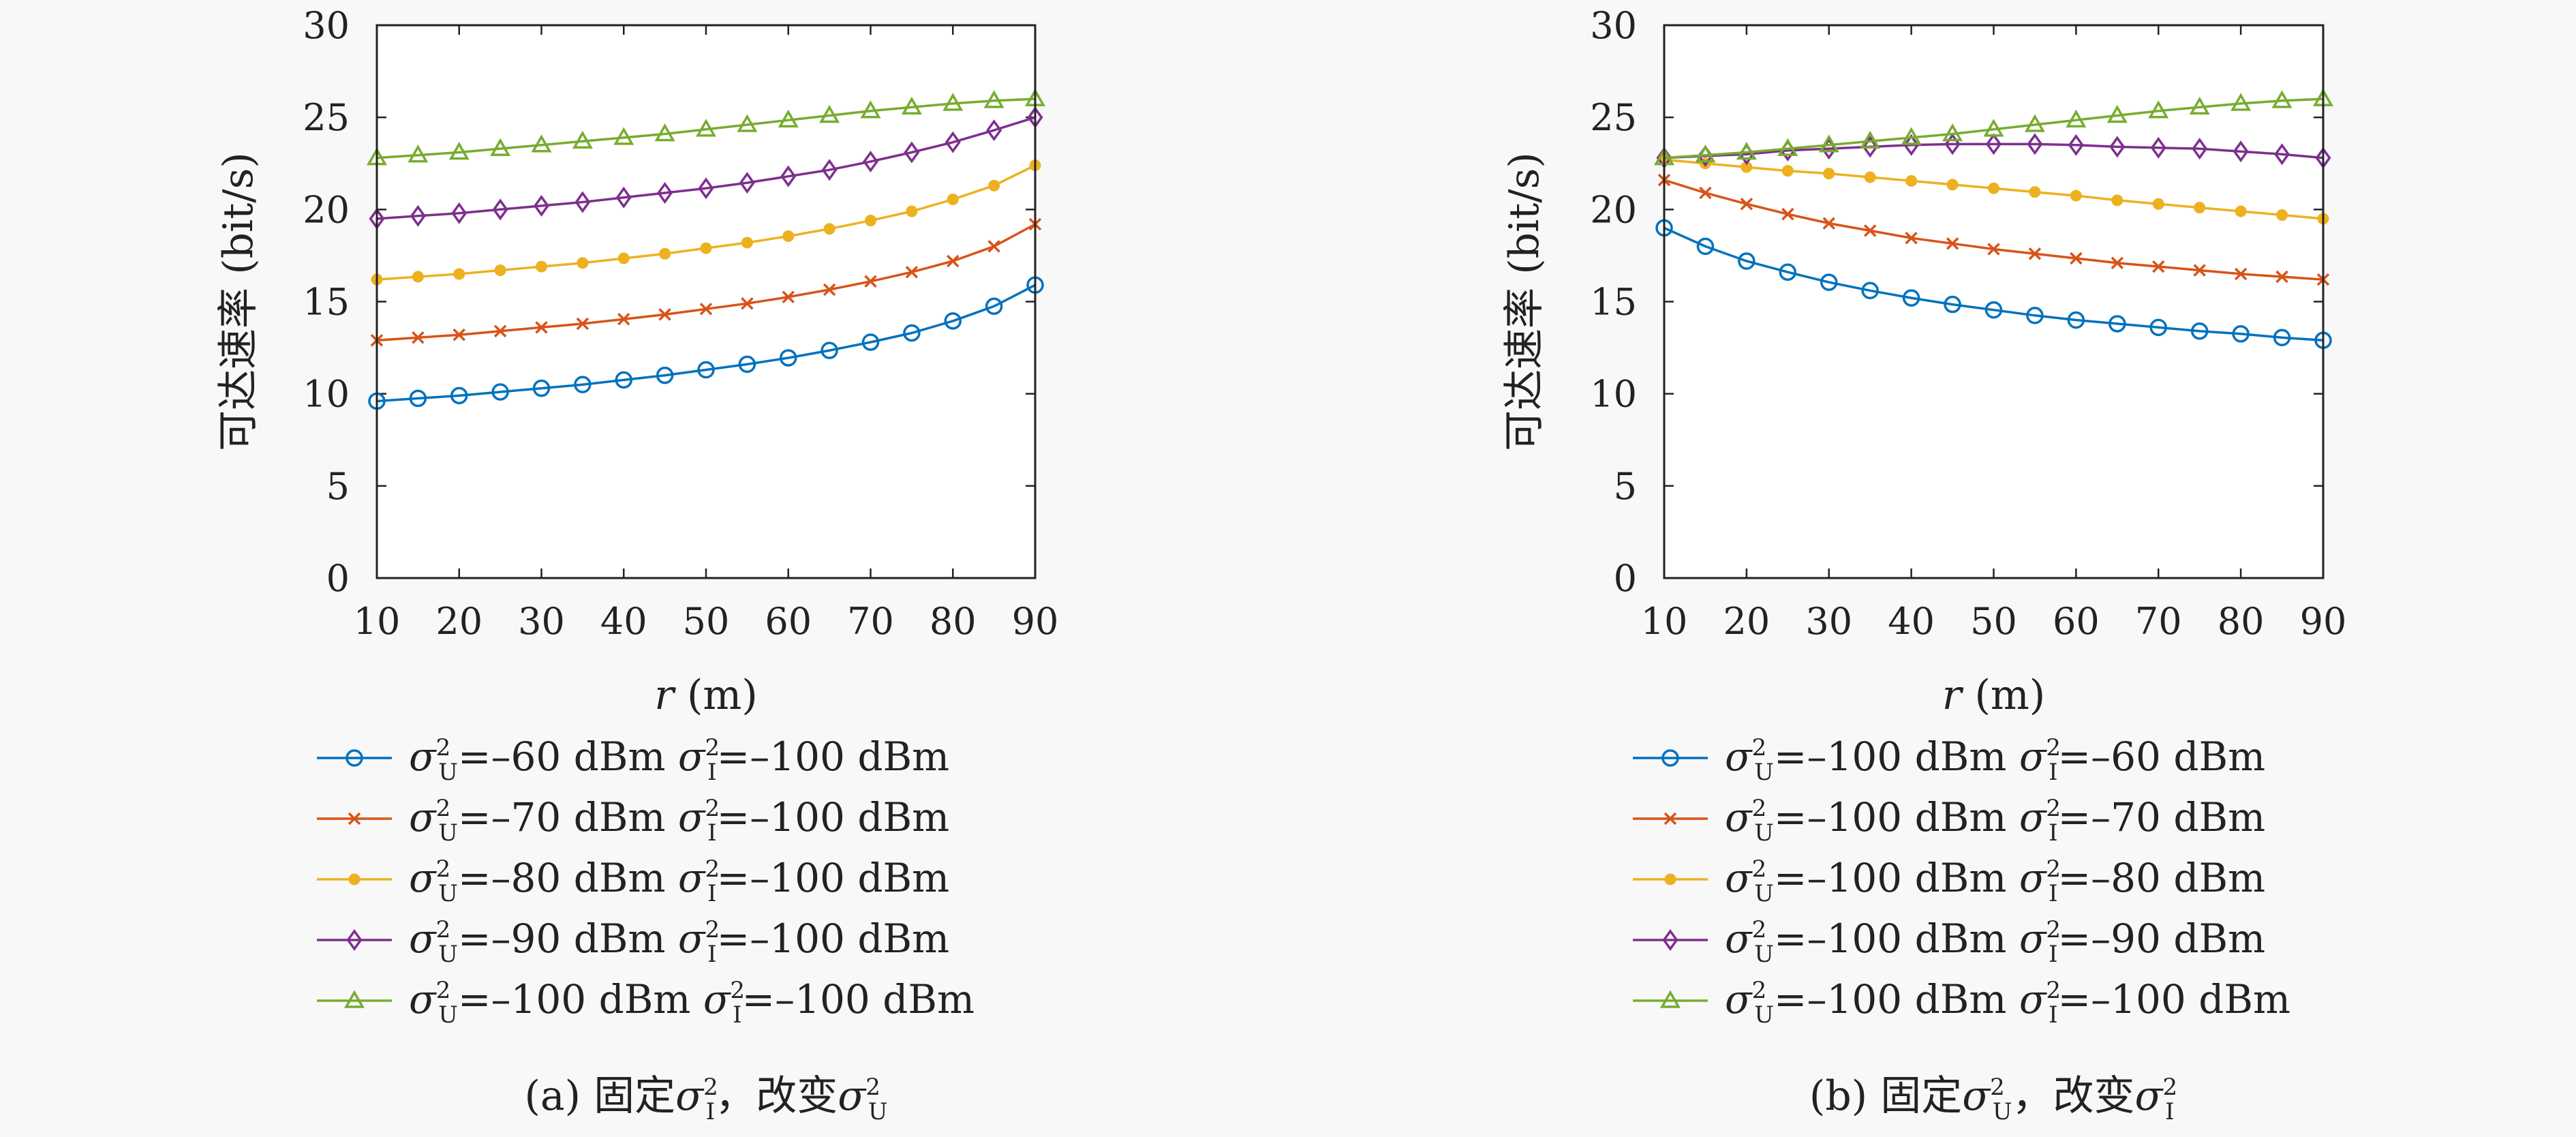  I want to click on legend-label: σ2 U=–100 dBm σ2 I=–100 dBm, so click(692, 1002).